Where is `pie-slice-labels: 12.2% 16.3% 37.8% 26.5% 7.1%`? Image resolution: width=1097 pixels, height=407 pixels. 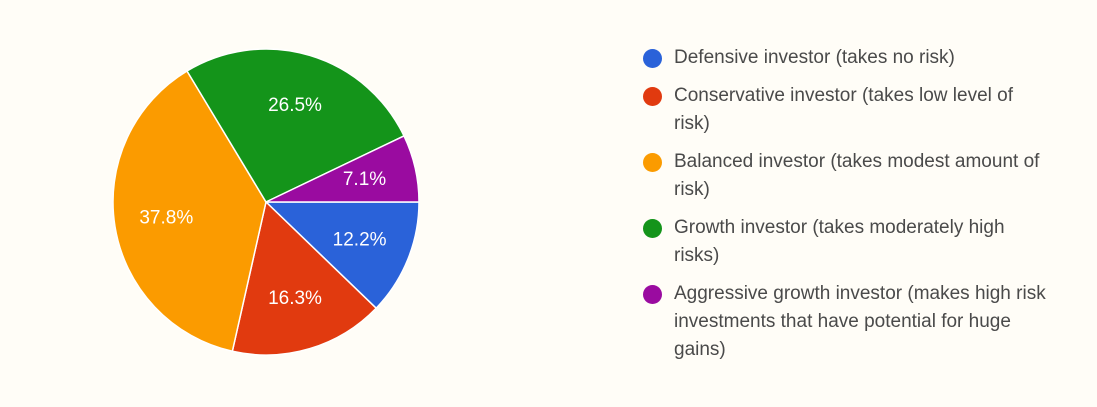 pie-slice-labels: 12.2% 16.3% 37.8% 26.5% 7.1% is located at coordinates (262, 202).